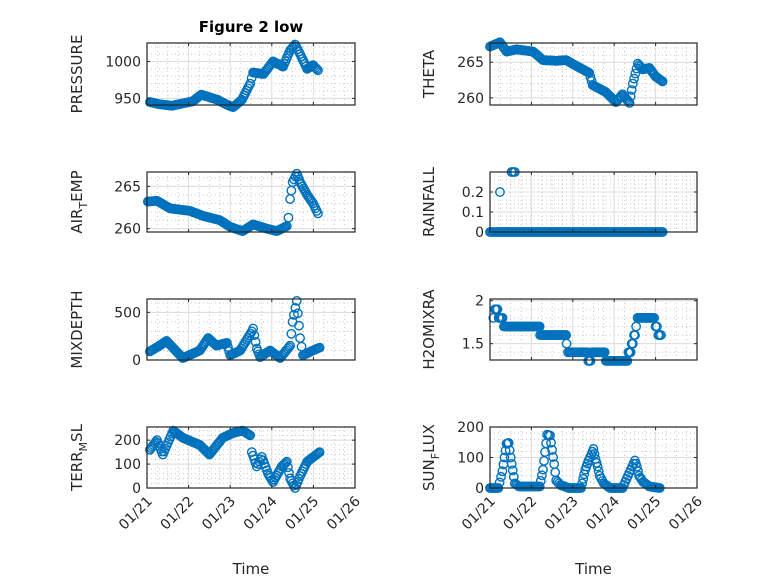  I want to click on y-label-main: TERR, so click(77, 471).